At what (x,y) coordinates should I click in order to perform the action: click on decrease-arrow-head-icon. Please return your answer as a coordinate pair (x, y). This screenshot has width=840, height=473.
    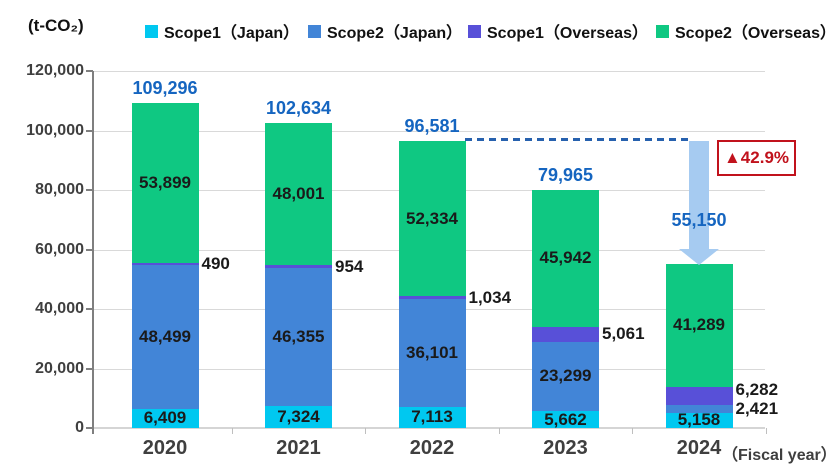
    Looking at the image, I should click on (699, 257).